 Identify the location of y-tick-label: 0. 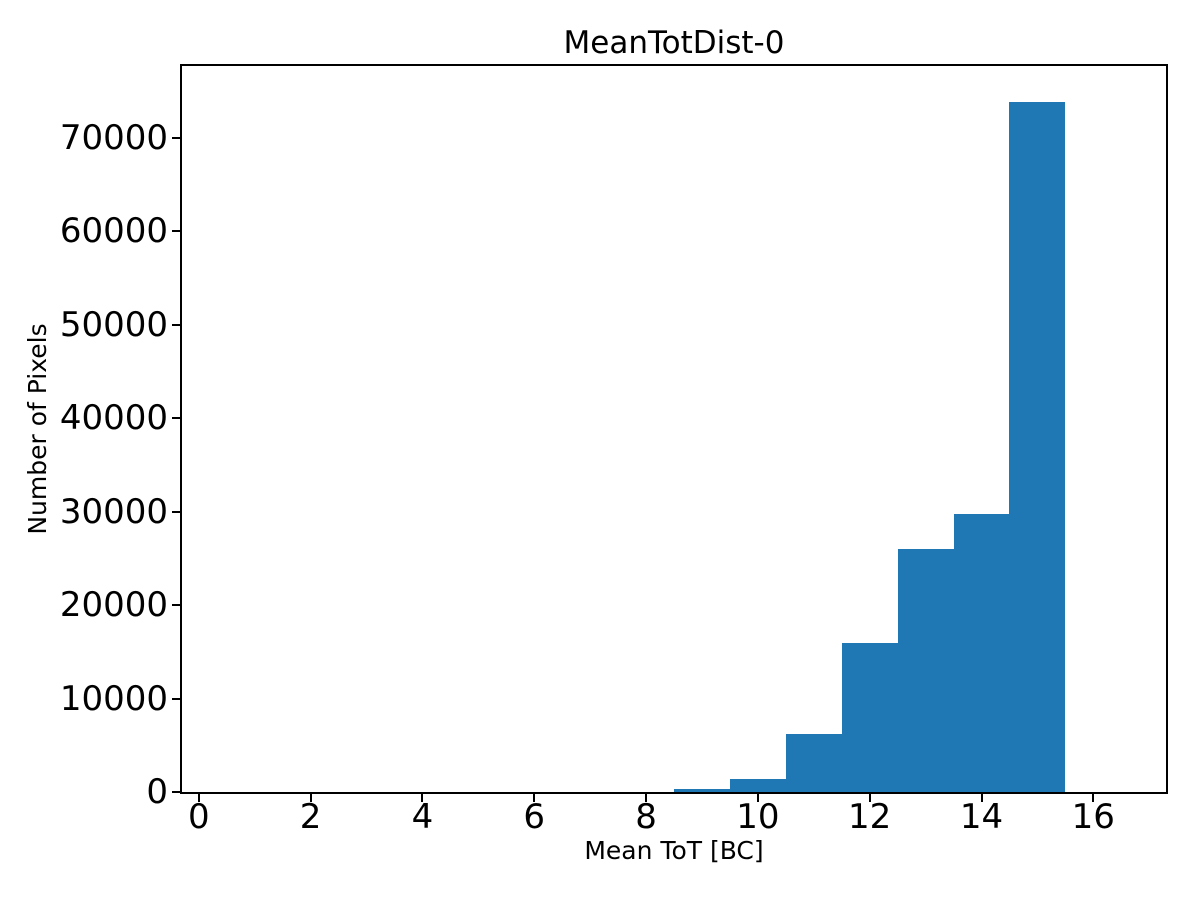
(157, 792).